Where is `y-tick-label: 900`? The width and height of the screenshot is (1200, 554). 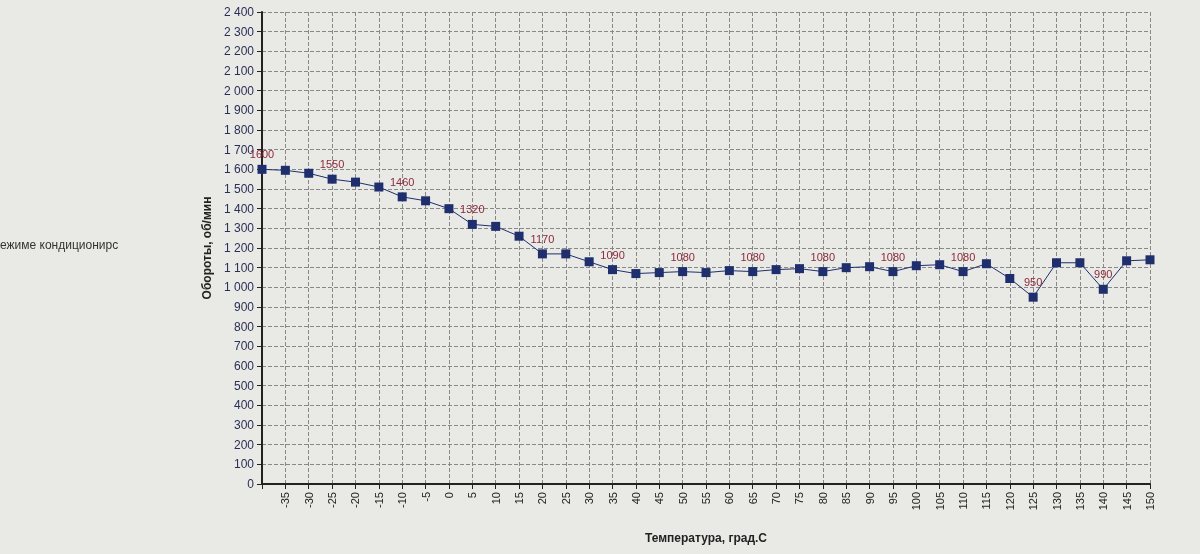 y-tick-label: 900 is located at coordinates (244, 307).